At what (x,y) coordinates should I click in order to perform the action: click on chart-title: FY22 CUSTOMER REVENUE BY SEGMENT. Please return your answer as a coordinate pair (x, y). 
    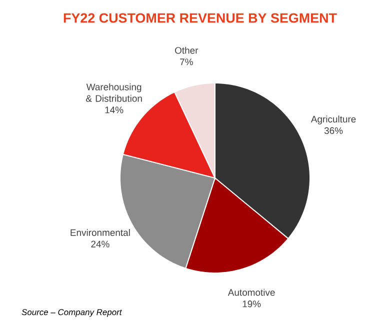
    Looking at the image, I should click on (200, 18).